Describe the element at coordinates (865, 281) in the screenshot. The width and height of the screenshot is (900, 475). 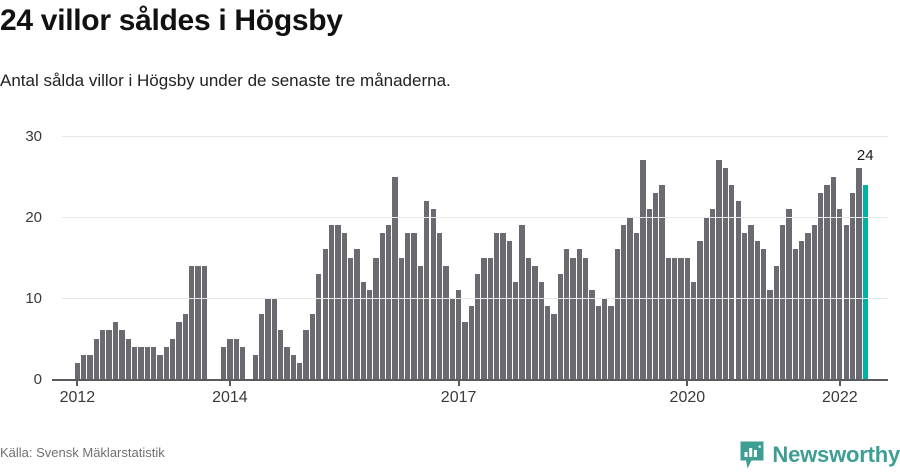
I see `bar-highlighted` at that location.